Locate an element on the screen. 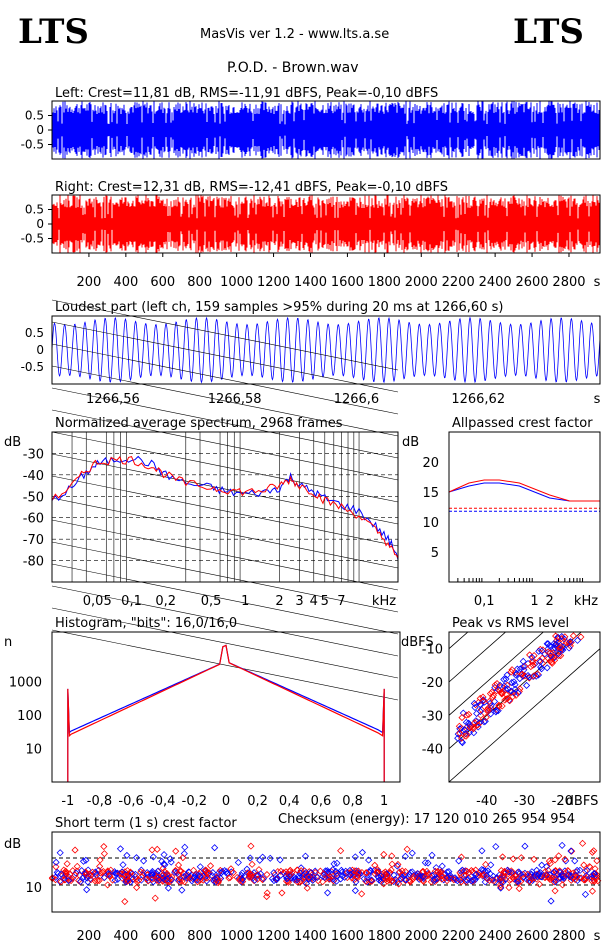  spectrum-ytick: -30 is located at coordinates (33, 454).